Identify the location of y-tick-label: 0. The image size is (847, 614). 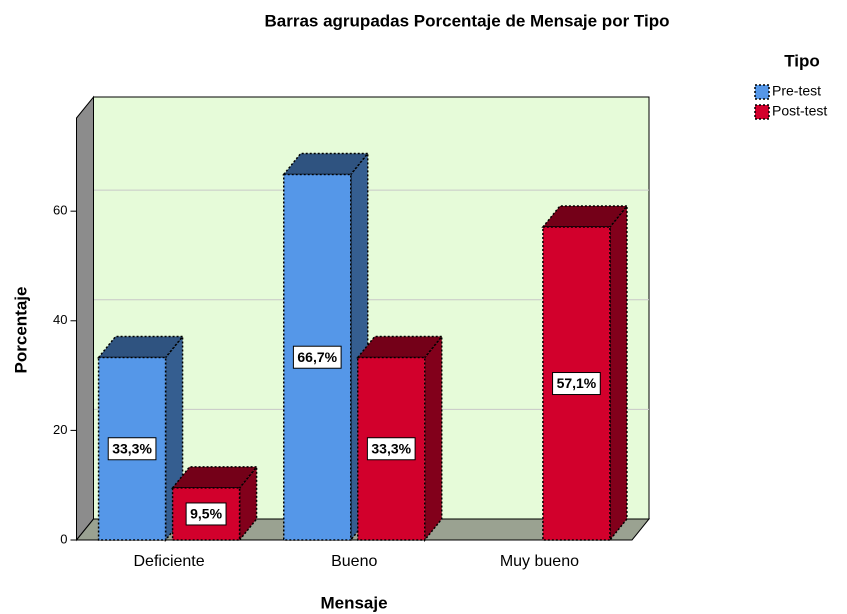
(63, 538).